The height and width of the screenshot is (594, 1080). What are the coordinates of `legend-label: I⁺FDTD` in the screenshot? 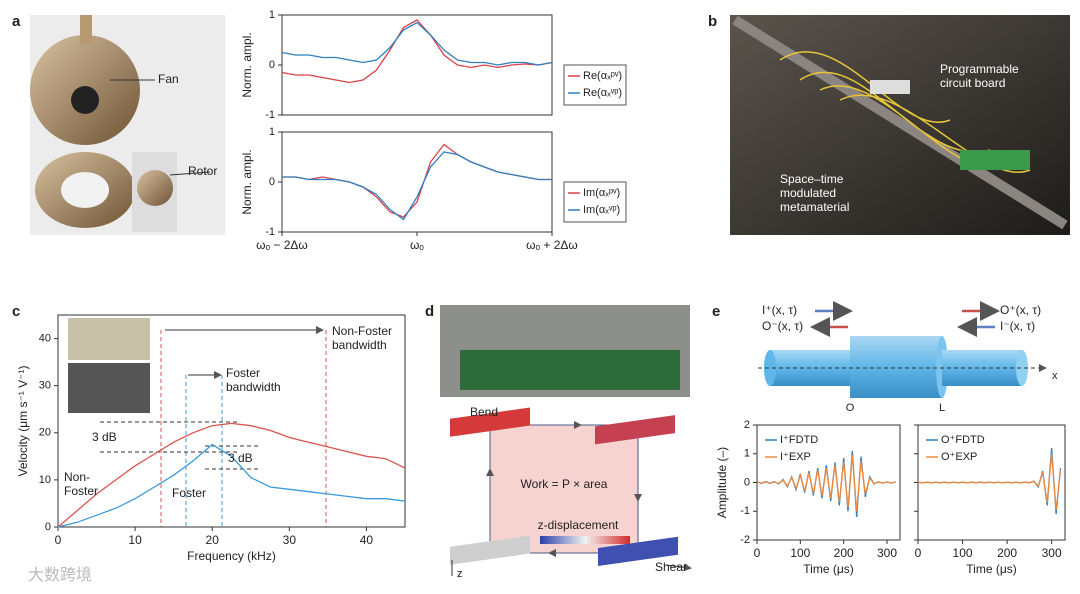 It's located at (799, 440).